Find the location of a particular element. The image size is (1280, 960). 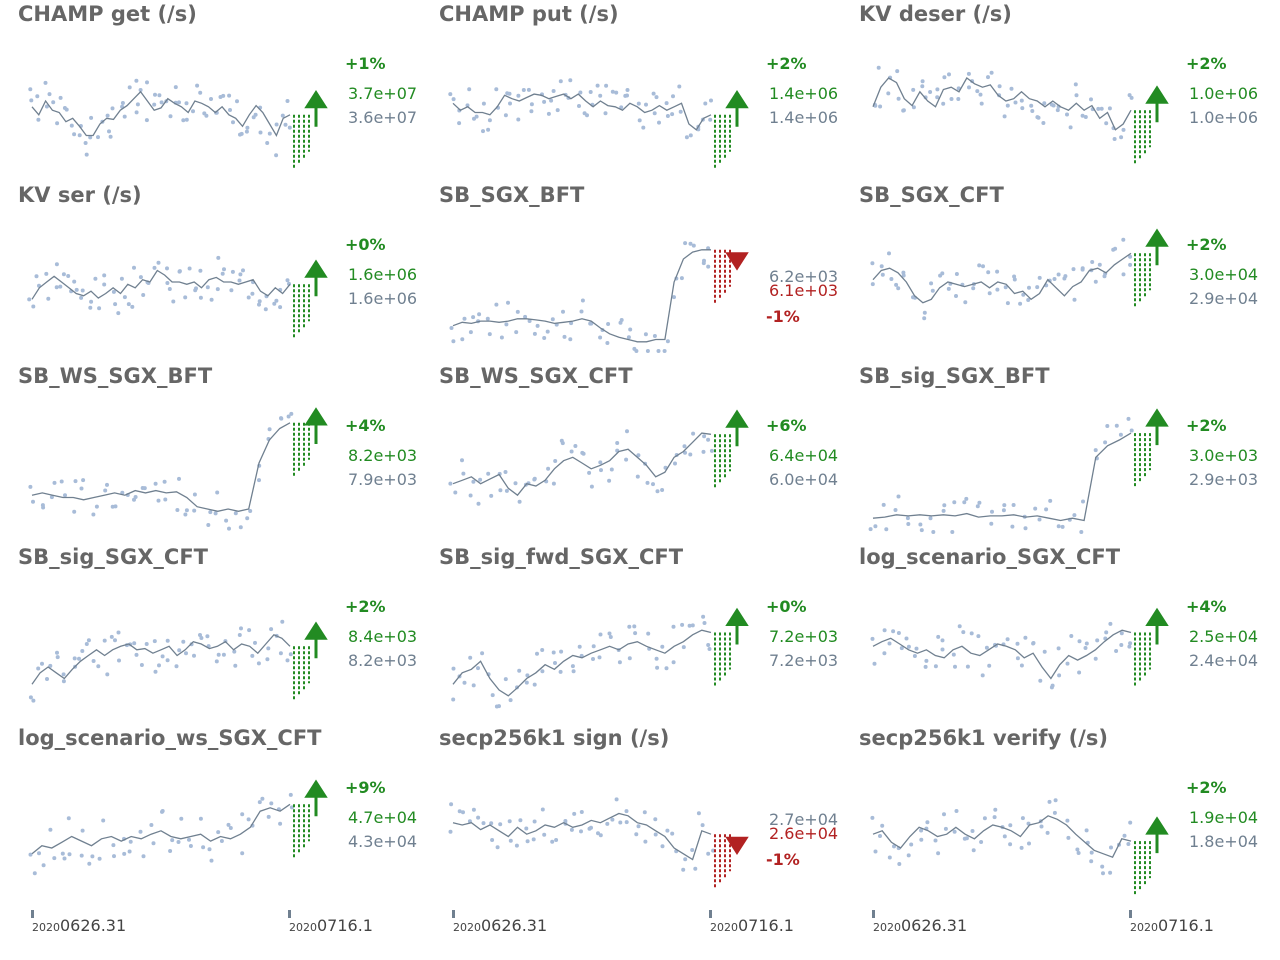

change-percent: +4% is located at coordinates (1206, 606).